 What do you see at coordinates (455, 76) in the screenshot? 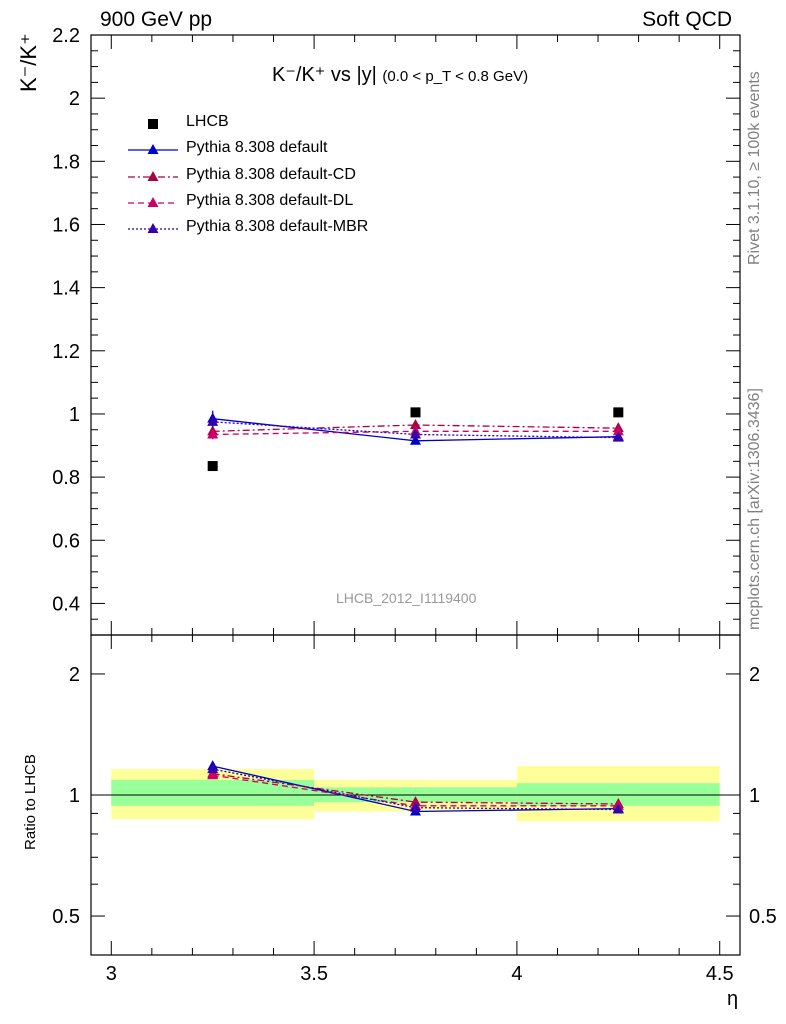
I see `plot-title-cut: (0.0 < p_T < 0.8 GeV)` at bounding box center [455, 76].